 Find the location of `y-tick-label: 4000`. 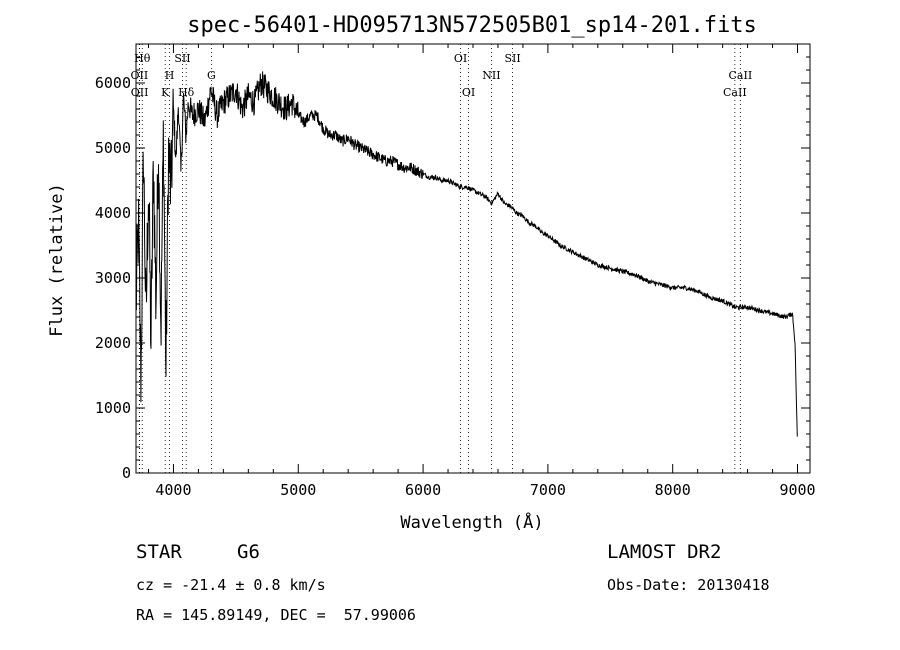

y-tick-label: 4000 is located at coordinates (113, 213).